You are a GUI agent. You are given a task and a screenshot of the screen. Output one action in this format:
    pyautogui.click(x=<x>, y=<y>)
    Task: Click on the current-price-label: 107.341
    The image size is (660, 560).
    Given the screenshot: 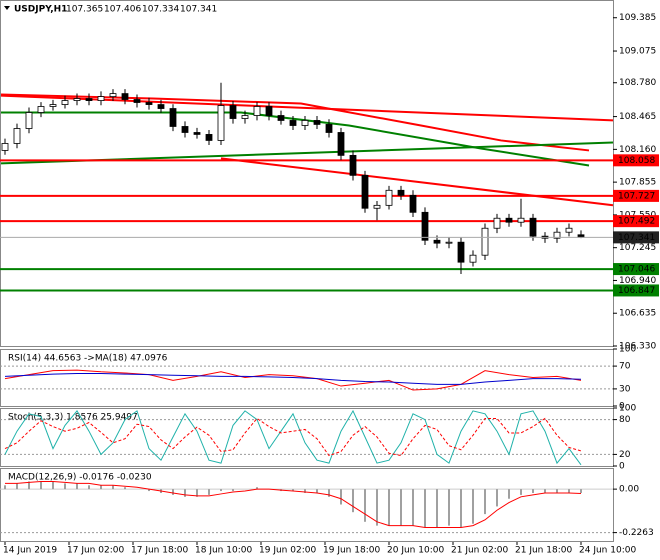 What is the action you would take?
    pyautogui.click(x=636, y=238)
    